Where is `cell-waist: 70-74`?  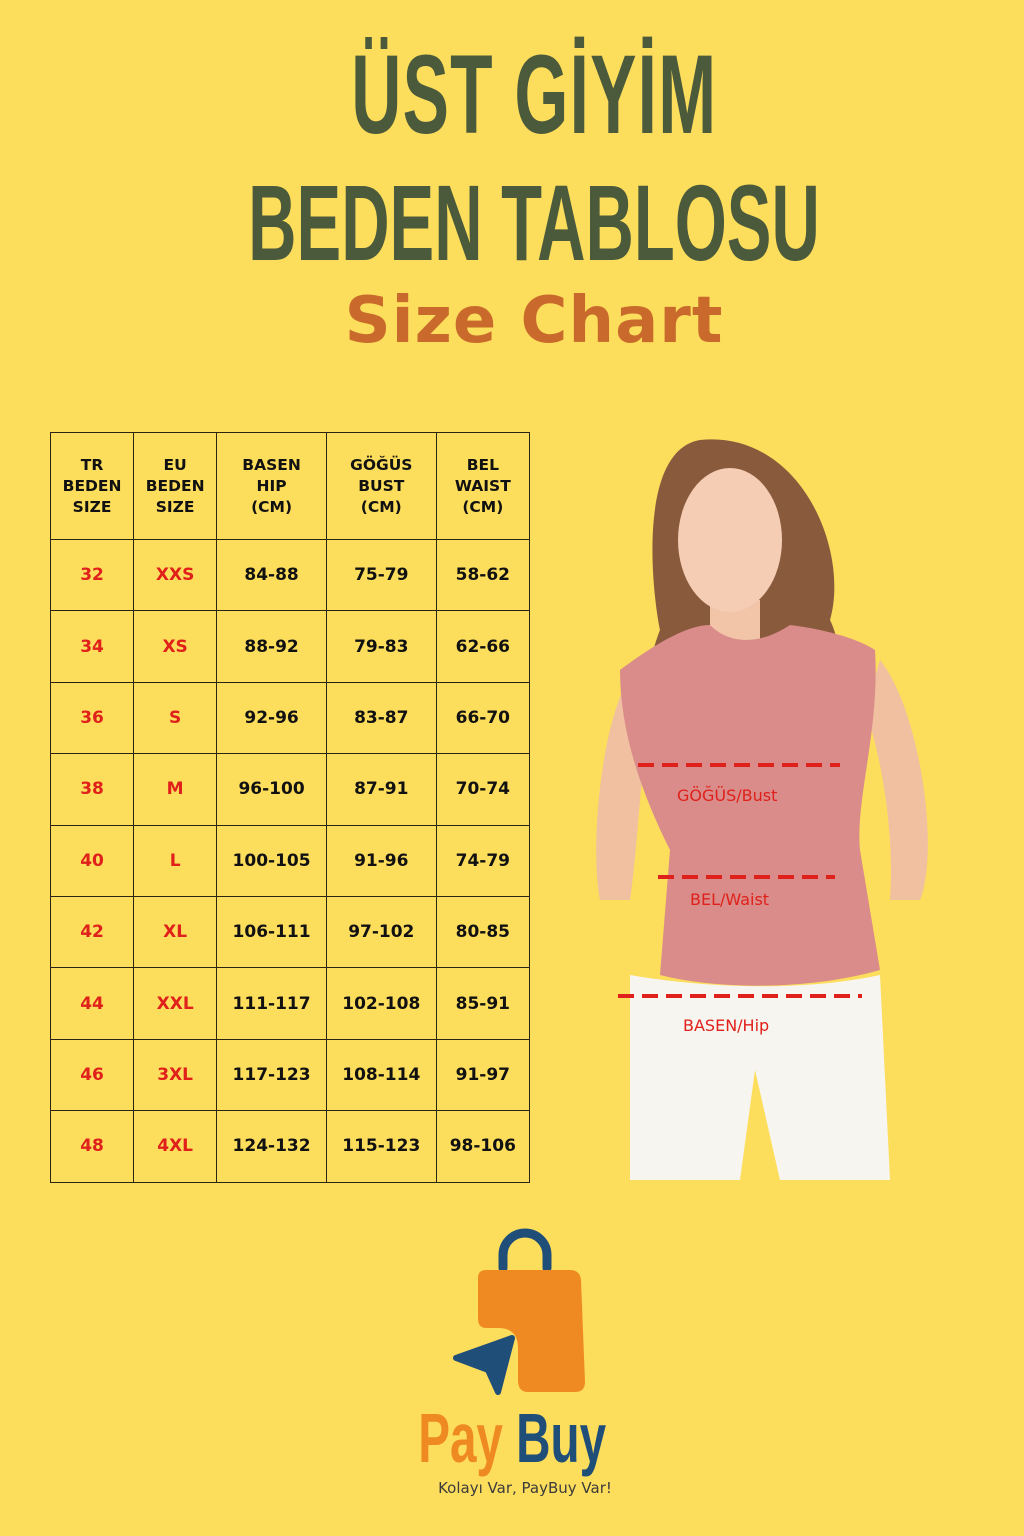 cell-waist: 70-74 is located at coordinates (483, 789).